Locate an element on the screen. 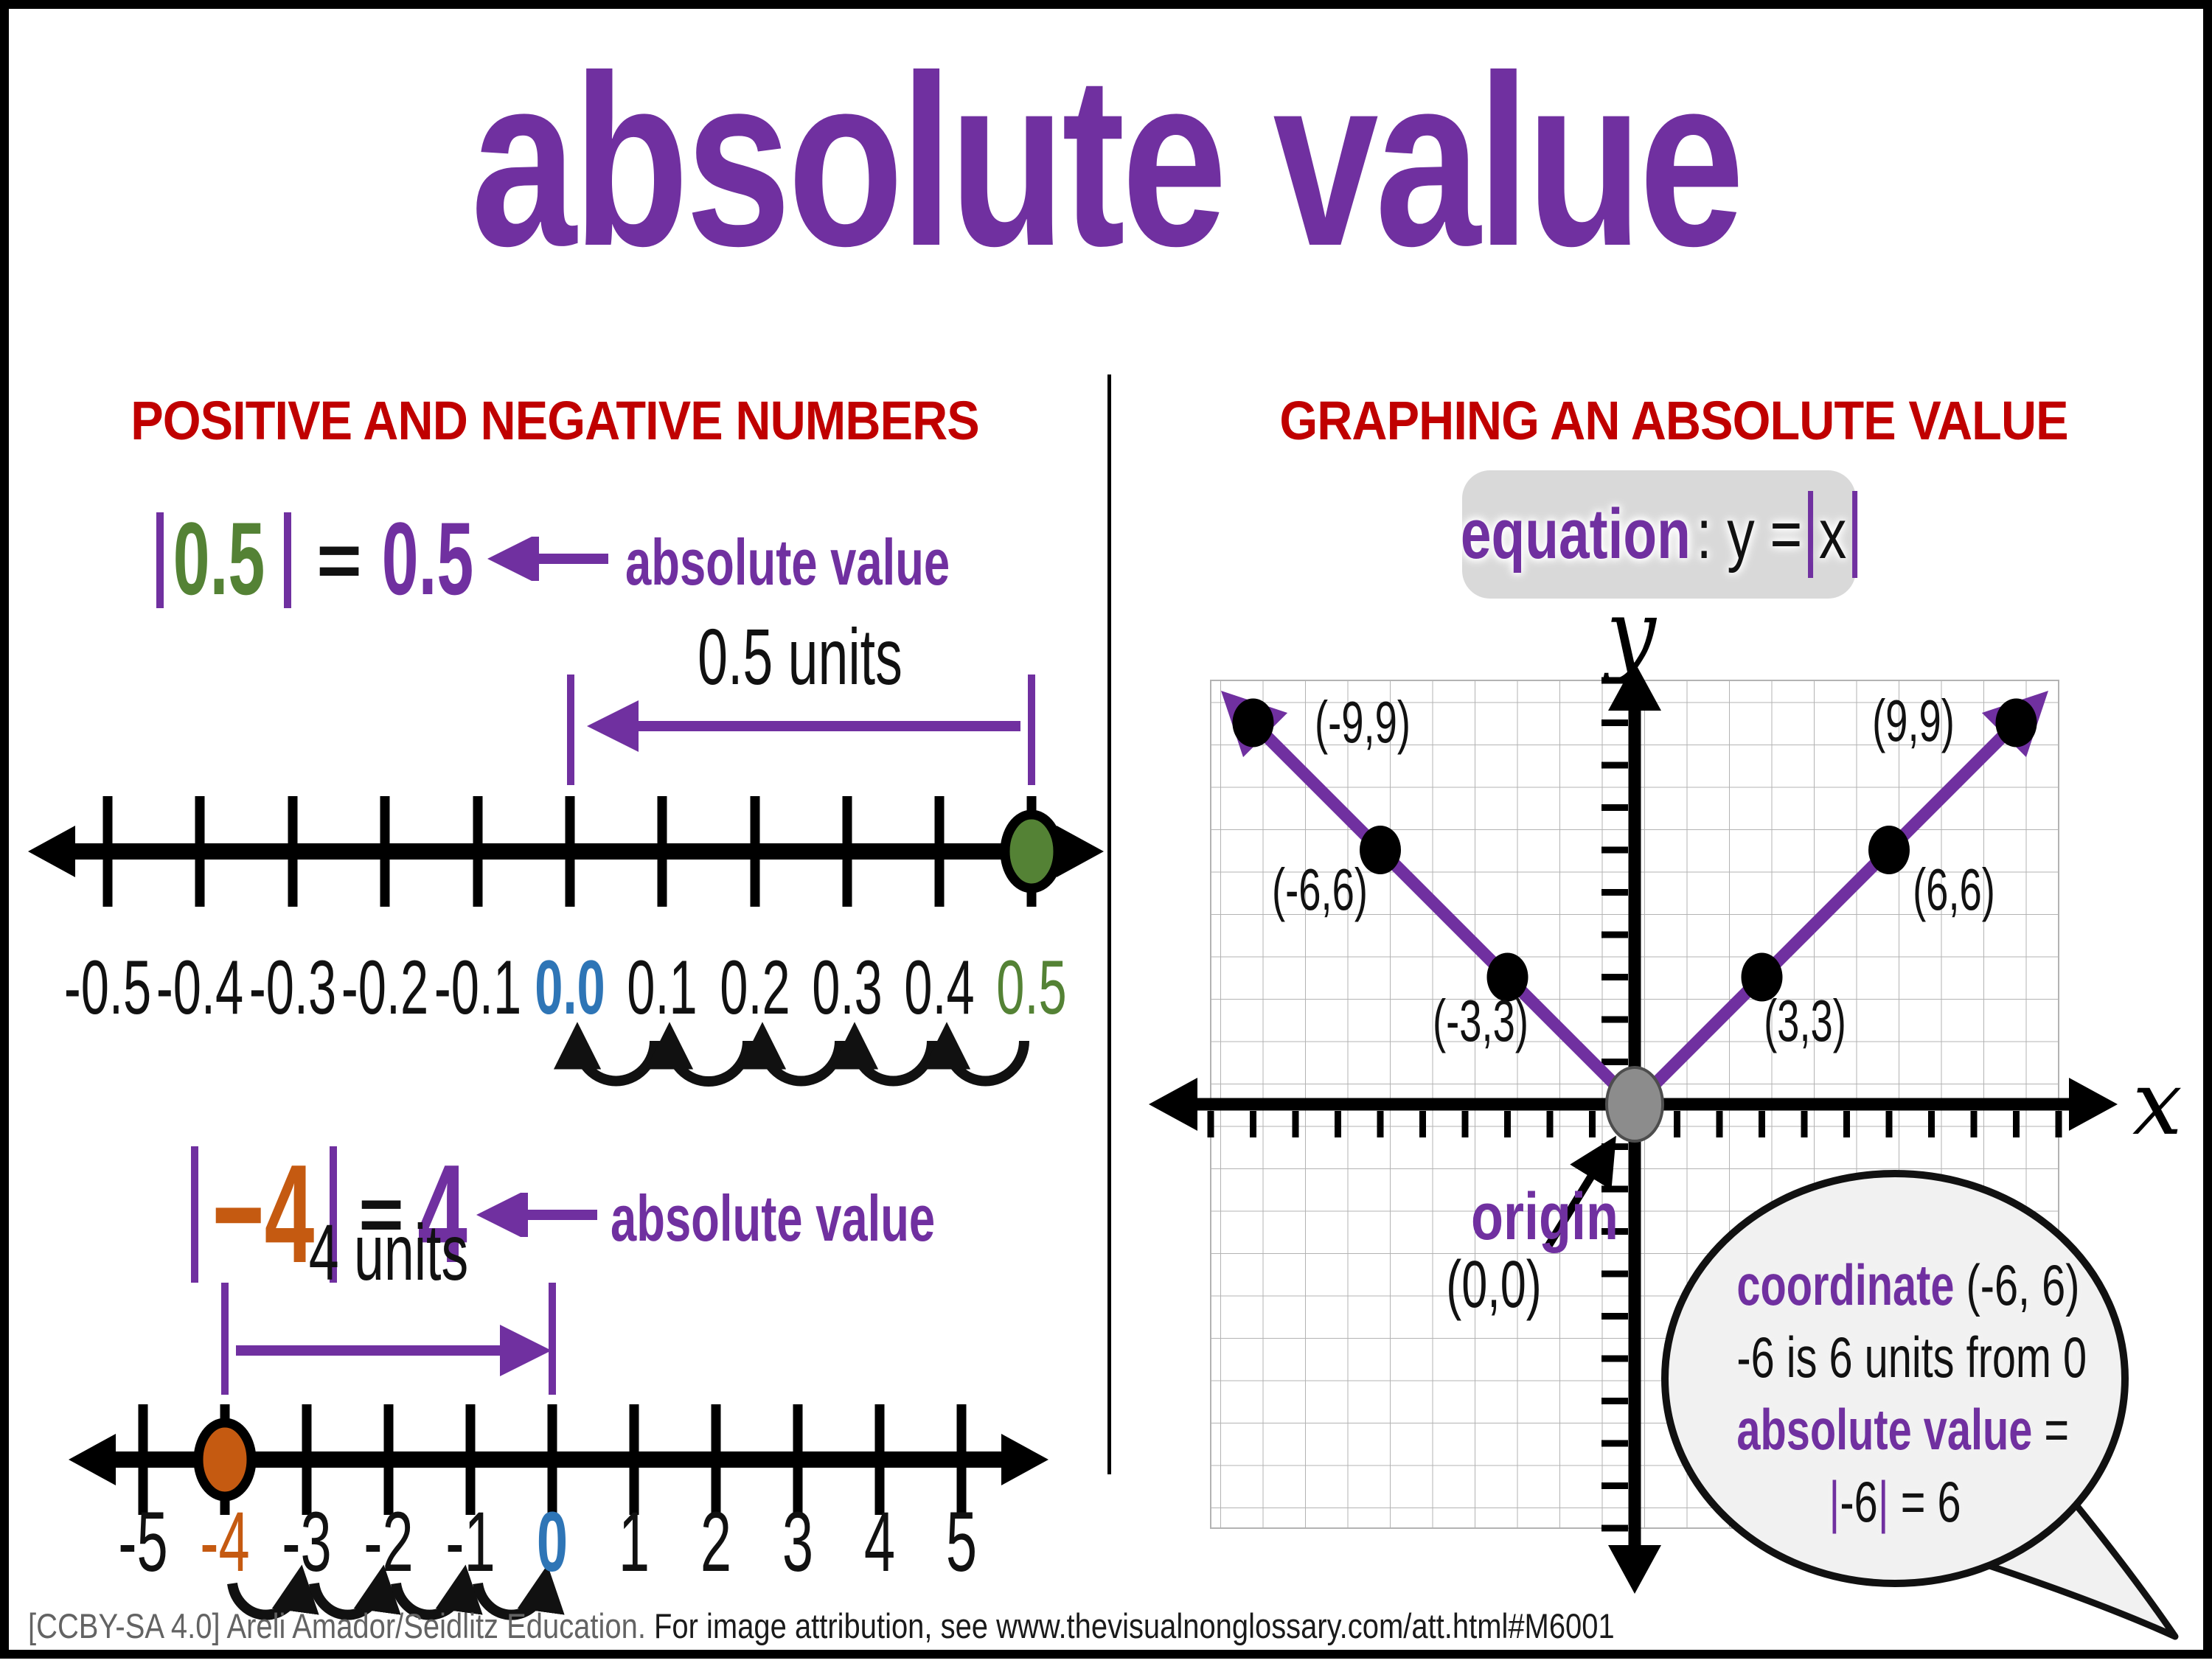 Image resolution: width=2212 pixels, height=1666 pixels. origin-point is located at coordinates (1634, 1104).